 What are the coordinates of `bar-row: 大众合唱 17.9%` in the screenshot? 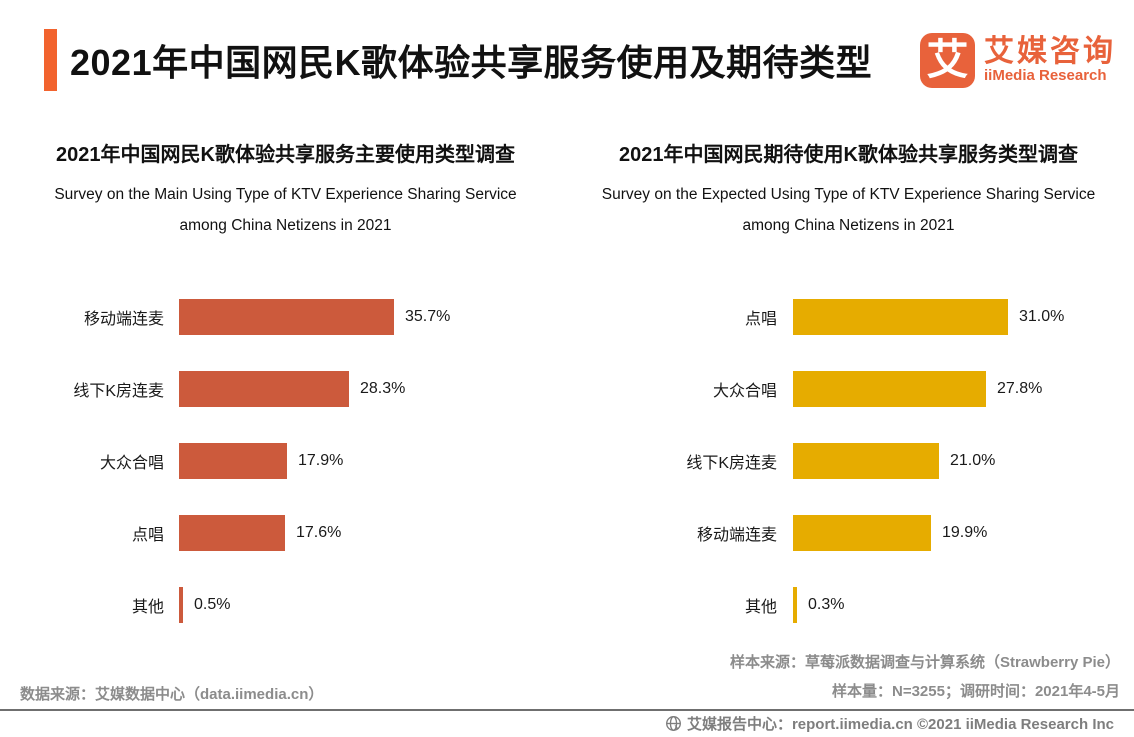 It's located at (285, 461).